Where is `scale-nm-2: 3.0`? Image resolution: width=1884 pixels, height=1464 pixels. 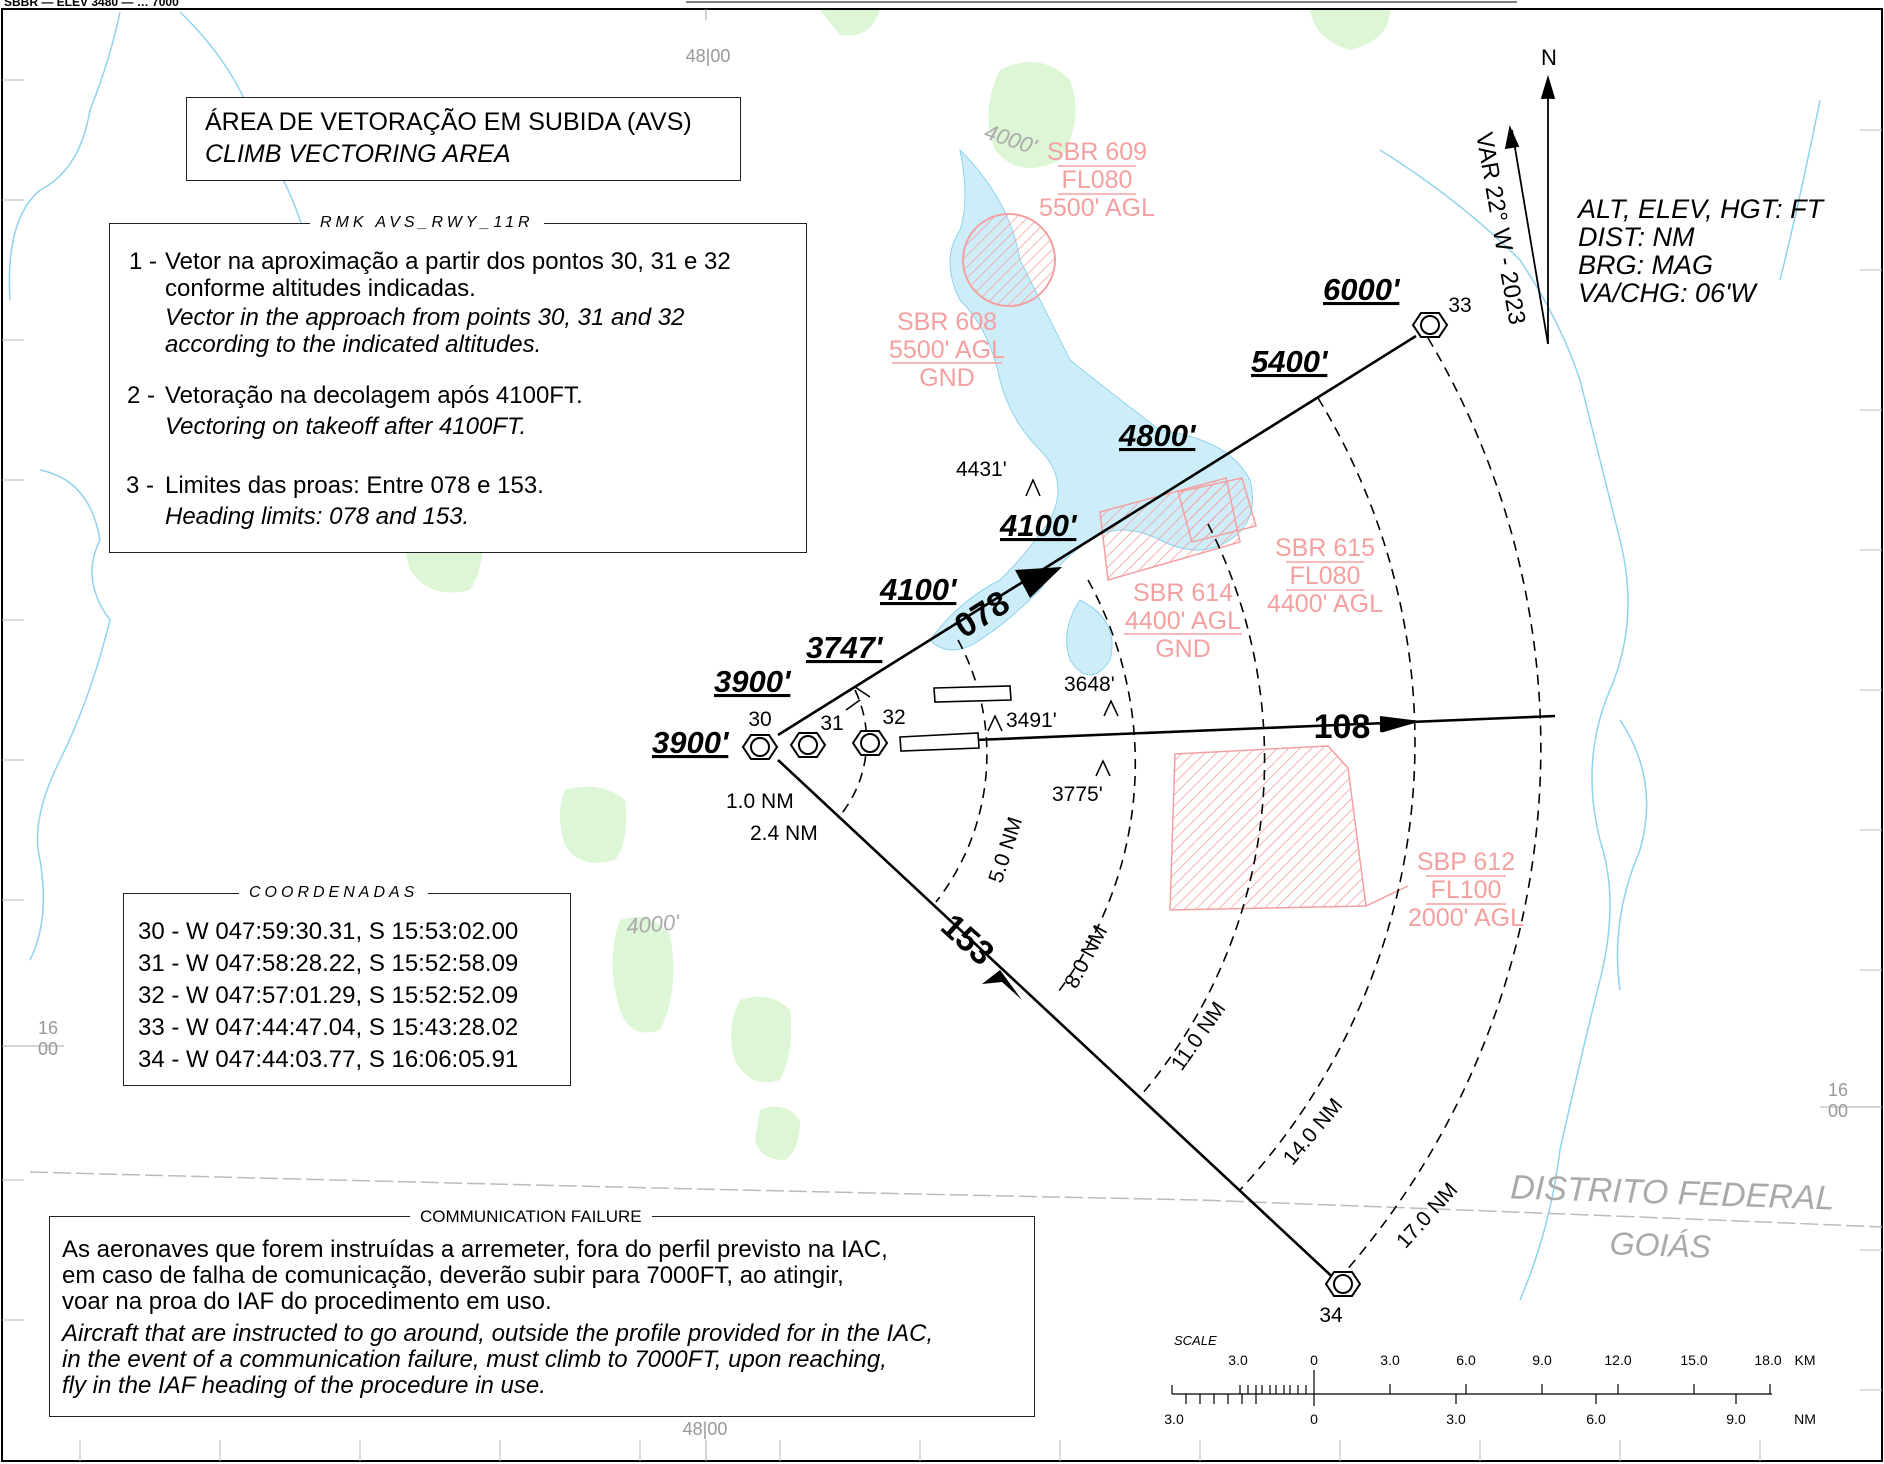 scale-nm-2: 3.0 is located at coordinates (1456, 1419).